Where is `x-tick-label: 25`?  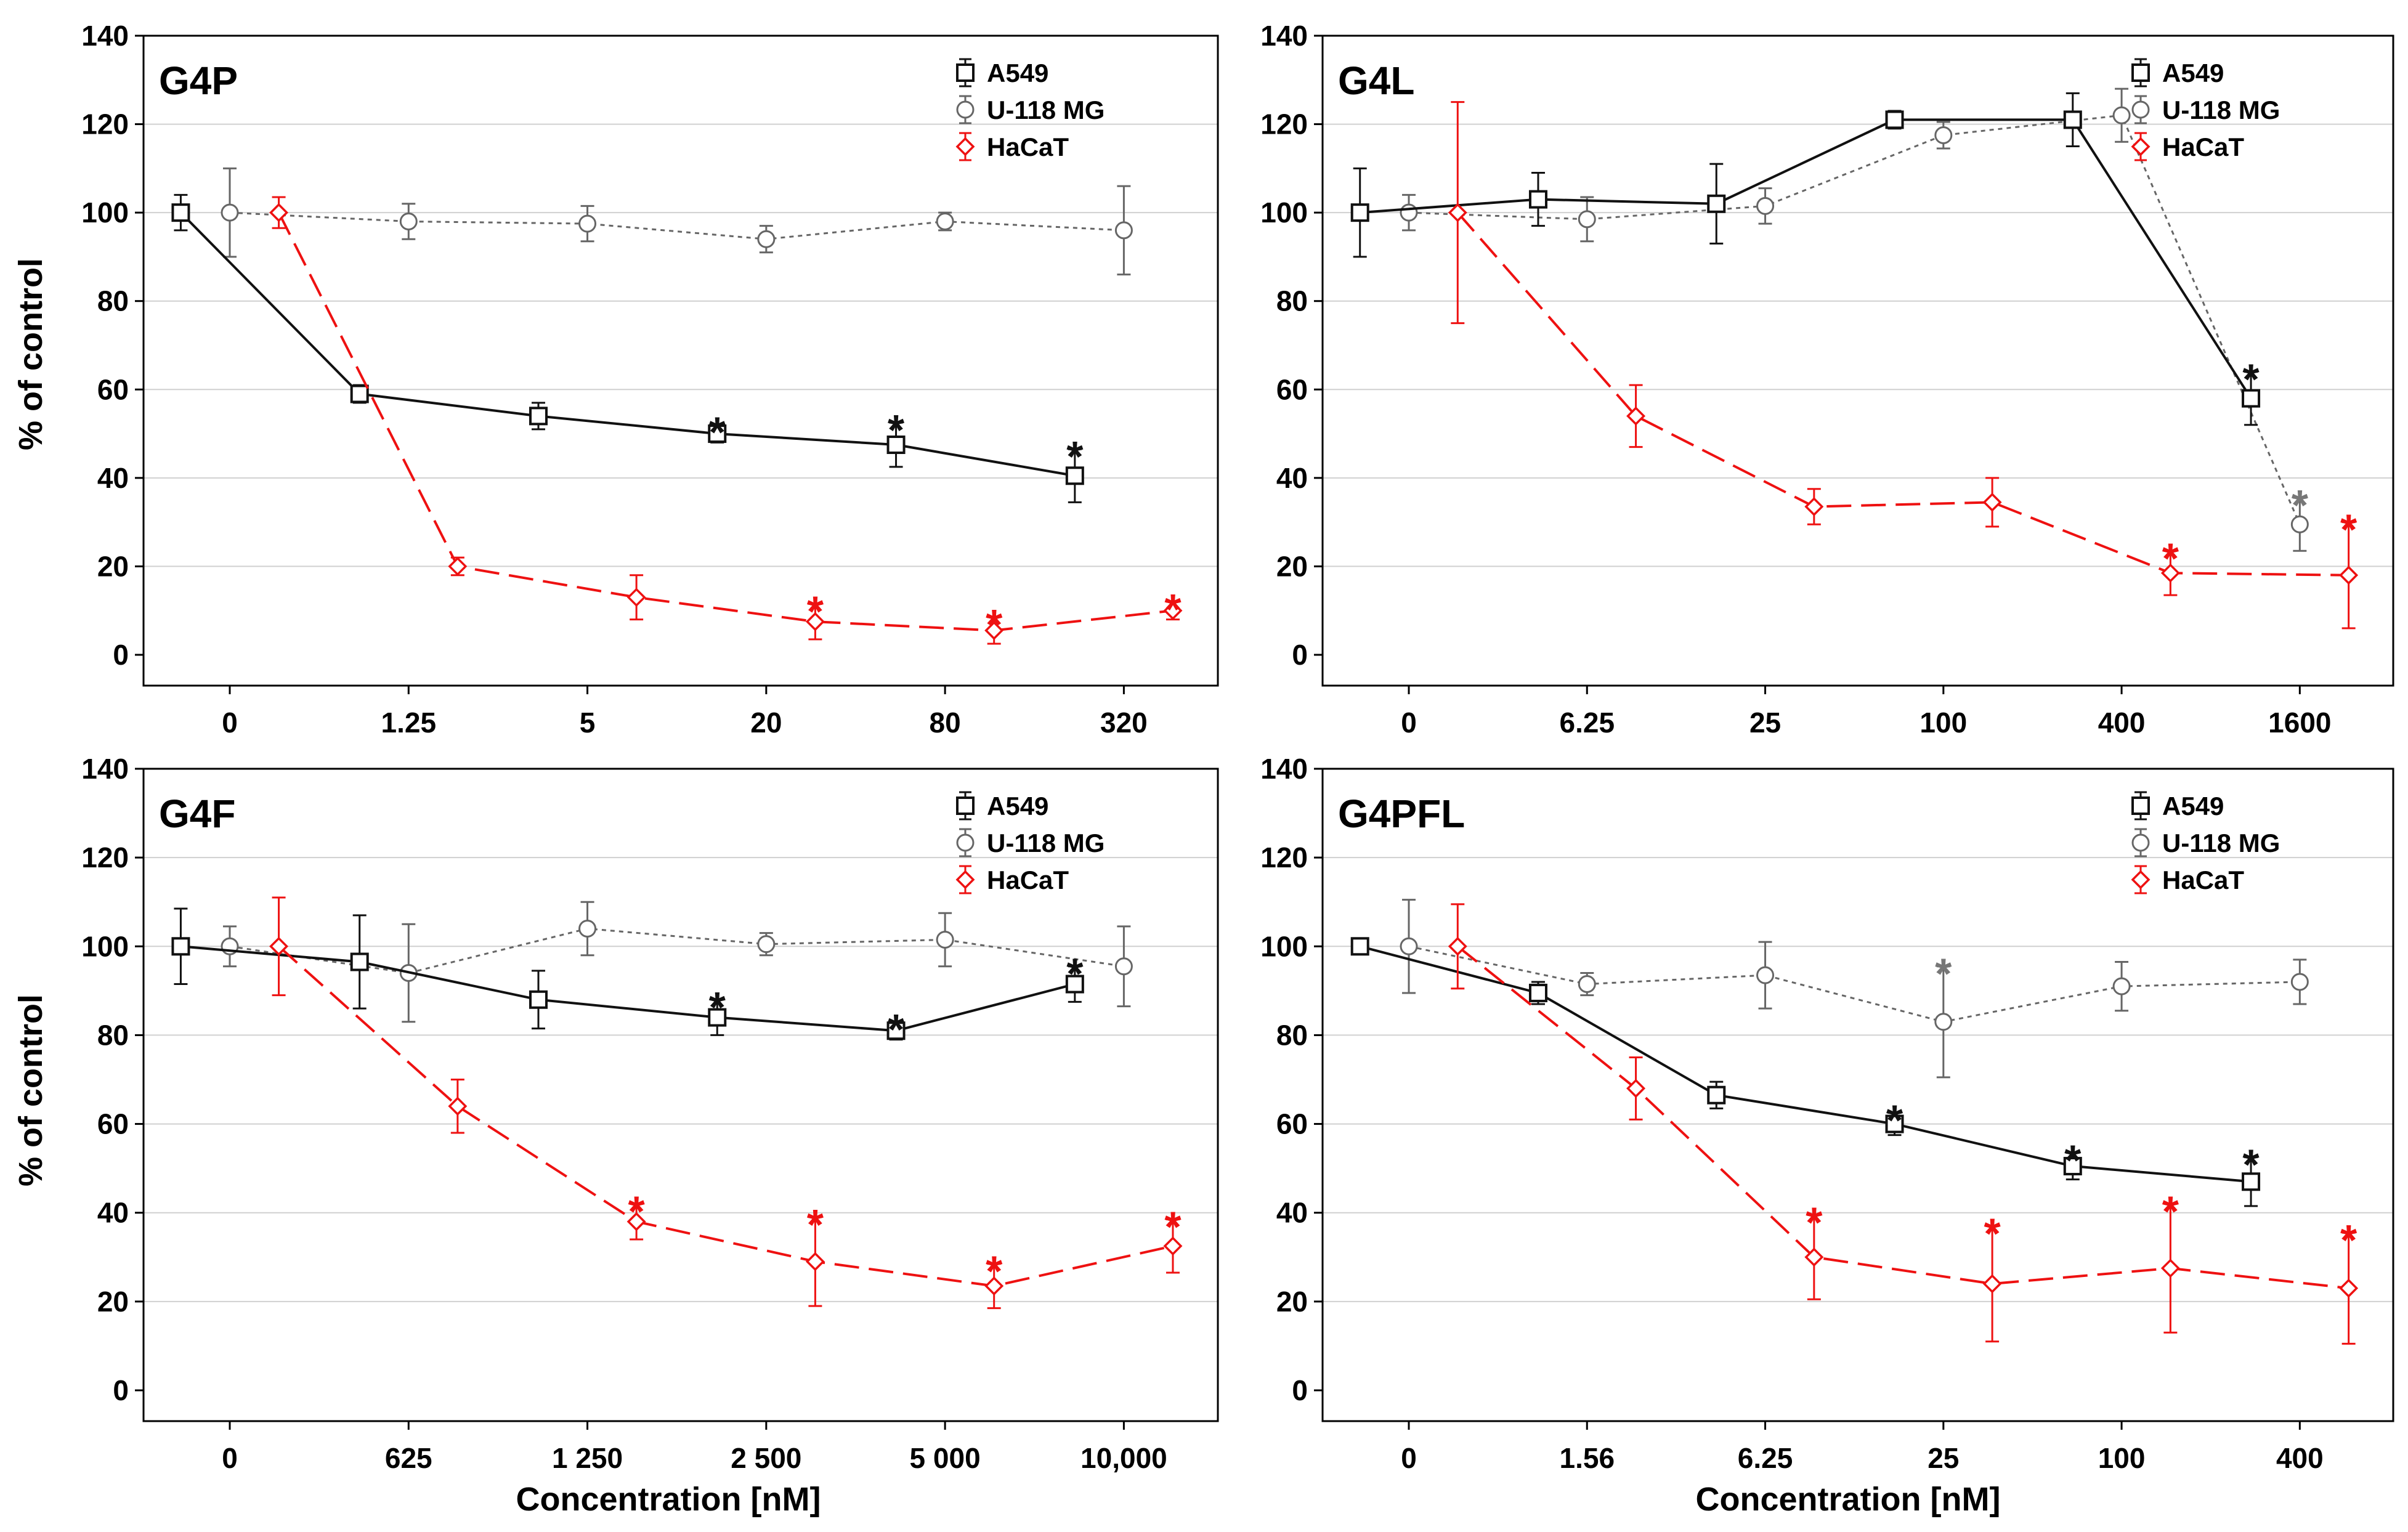
x-tick-label: 25 is located at coordinates (1943, 1458).